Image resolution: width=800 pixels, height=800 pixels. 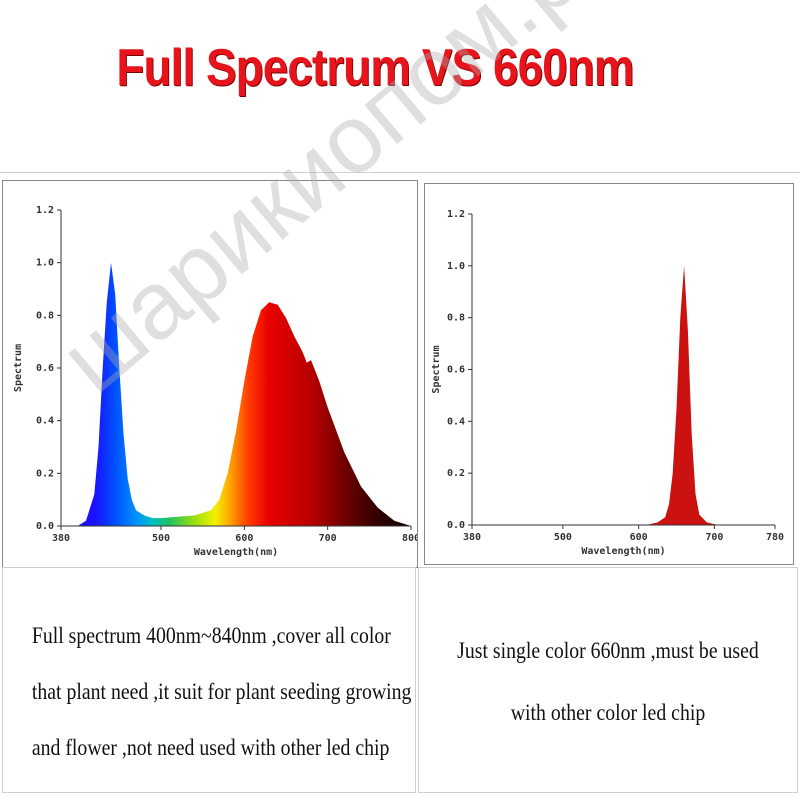 I want to click on page-title: Full Spectrum VS 660nm, so click(x=375, y=68).